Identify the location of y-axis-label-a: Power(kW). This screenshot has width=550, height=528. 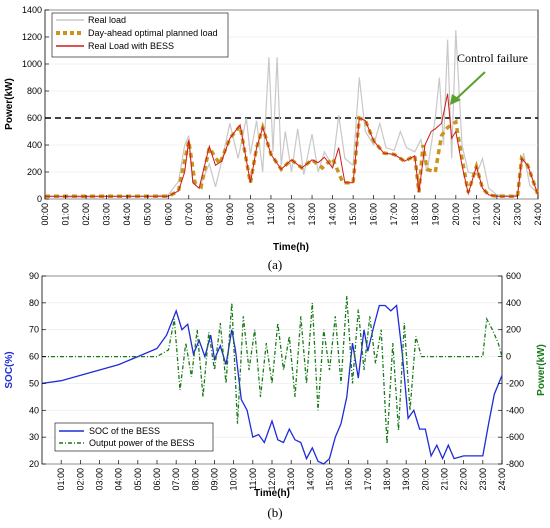
(9, 104).